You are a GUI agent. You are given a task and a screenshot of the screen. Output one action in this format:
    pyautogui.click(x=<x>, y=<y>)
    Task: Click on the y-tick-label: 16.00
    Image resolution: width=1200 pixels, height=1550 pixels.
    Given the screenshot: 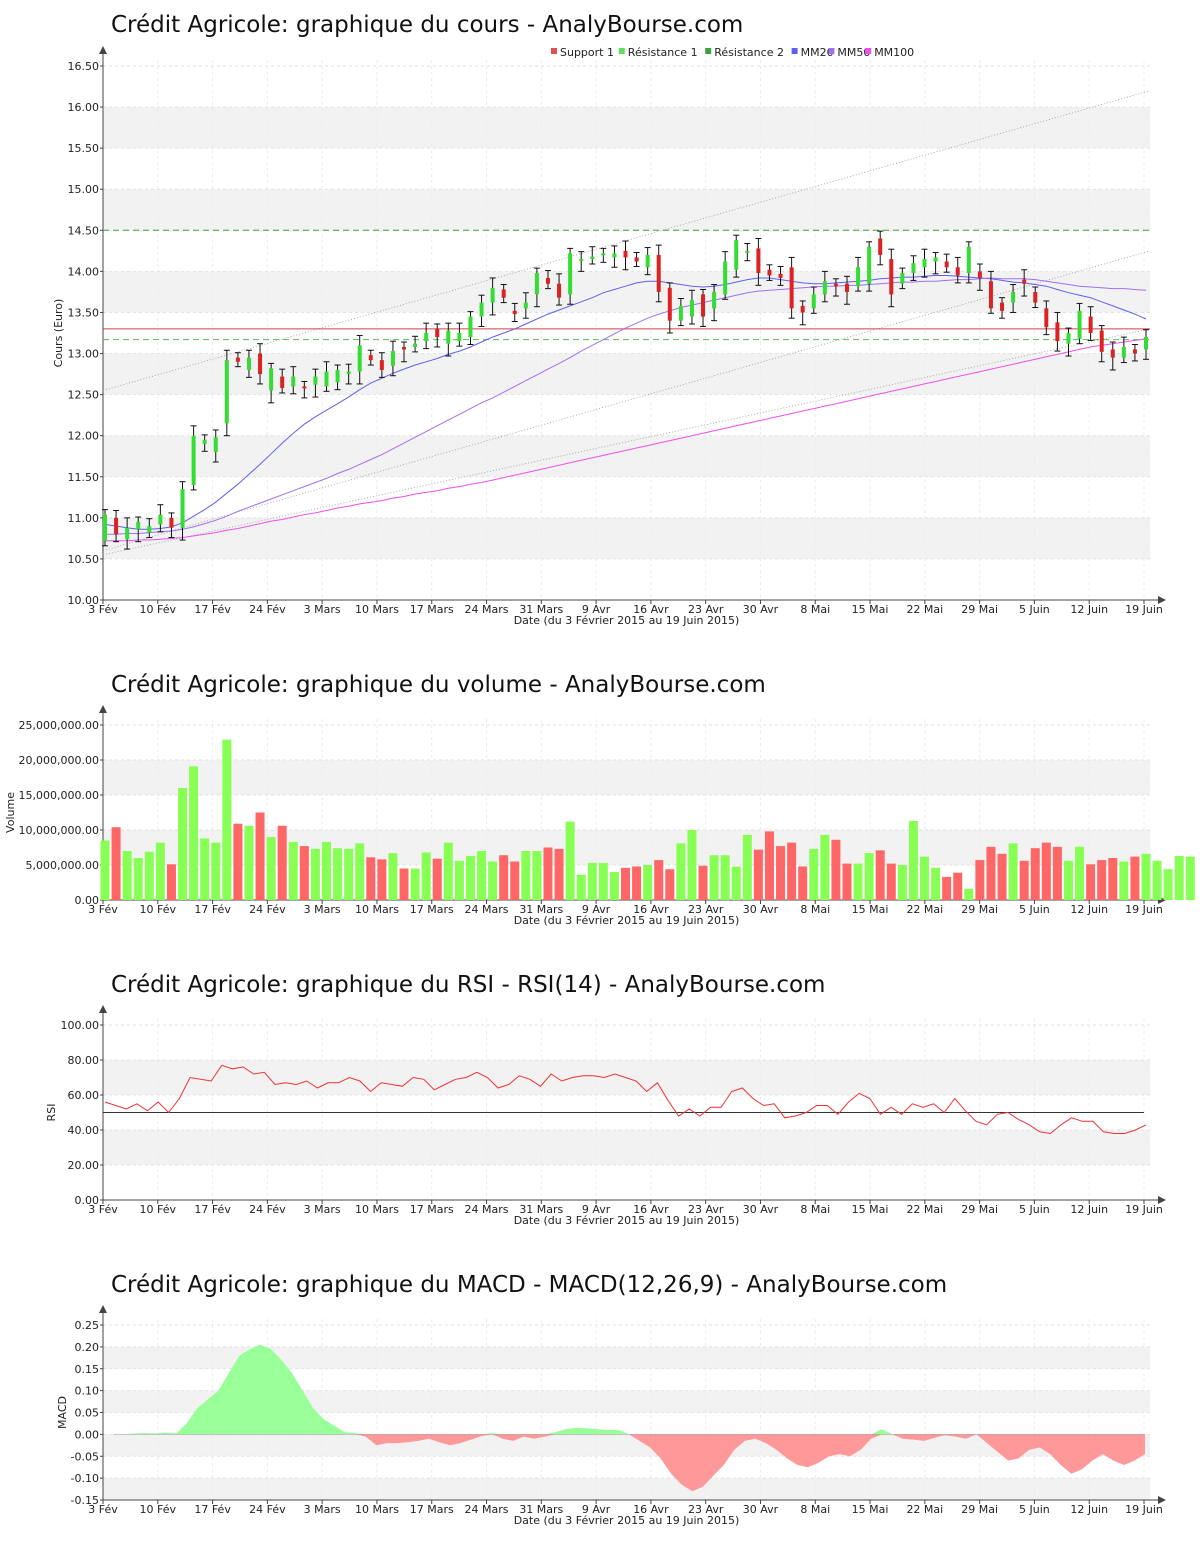 What is the action you would take?
    pyautogui.click(x=84, y=107)
    